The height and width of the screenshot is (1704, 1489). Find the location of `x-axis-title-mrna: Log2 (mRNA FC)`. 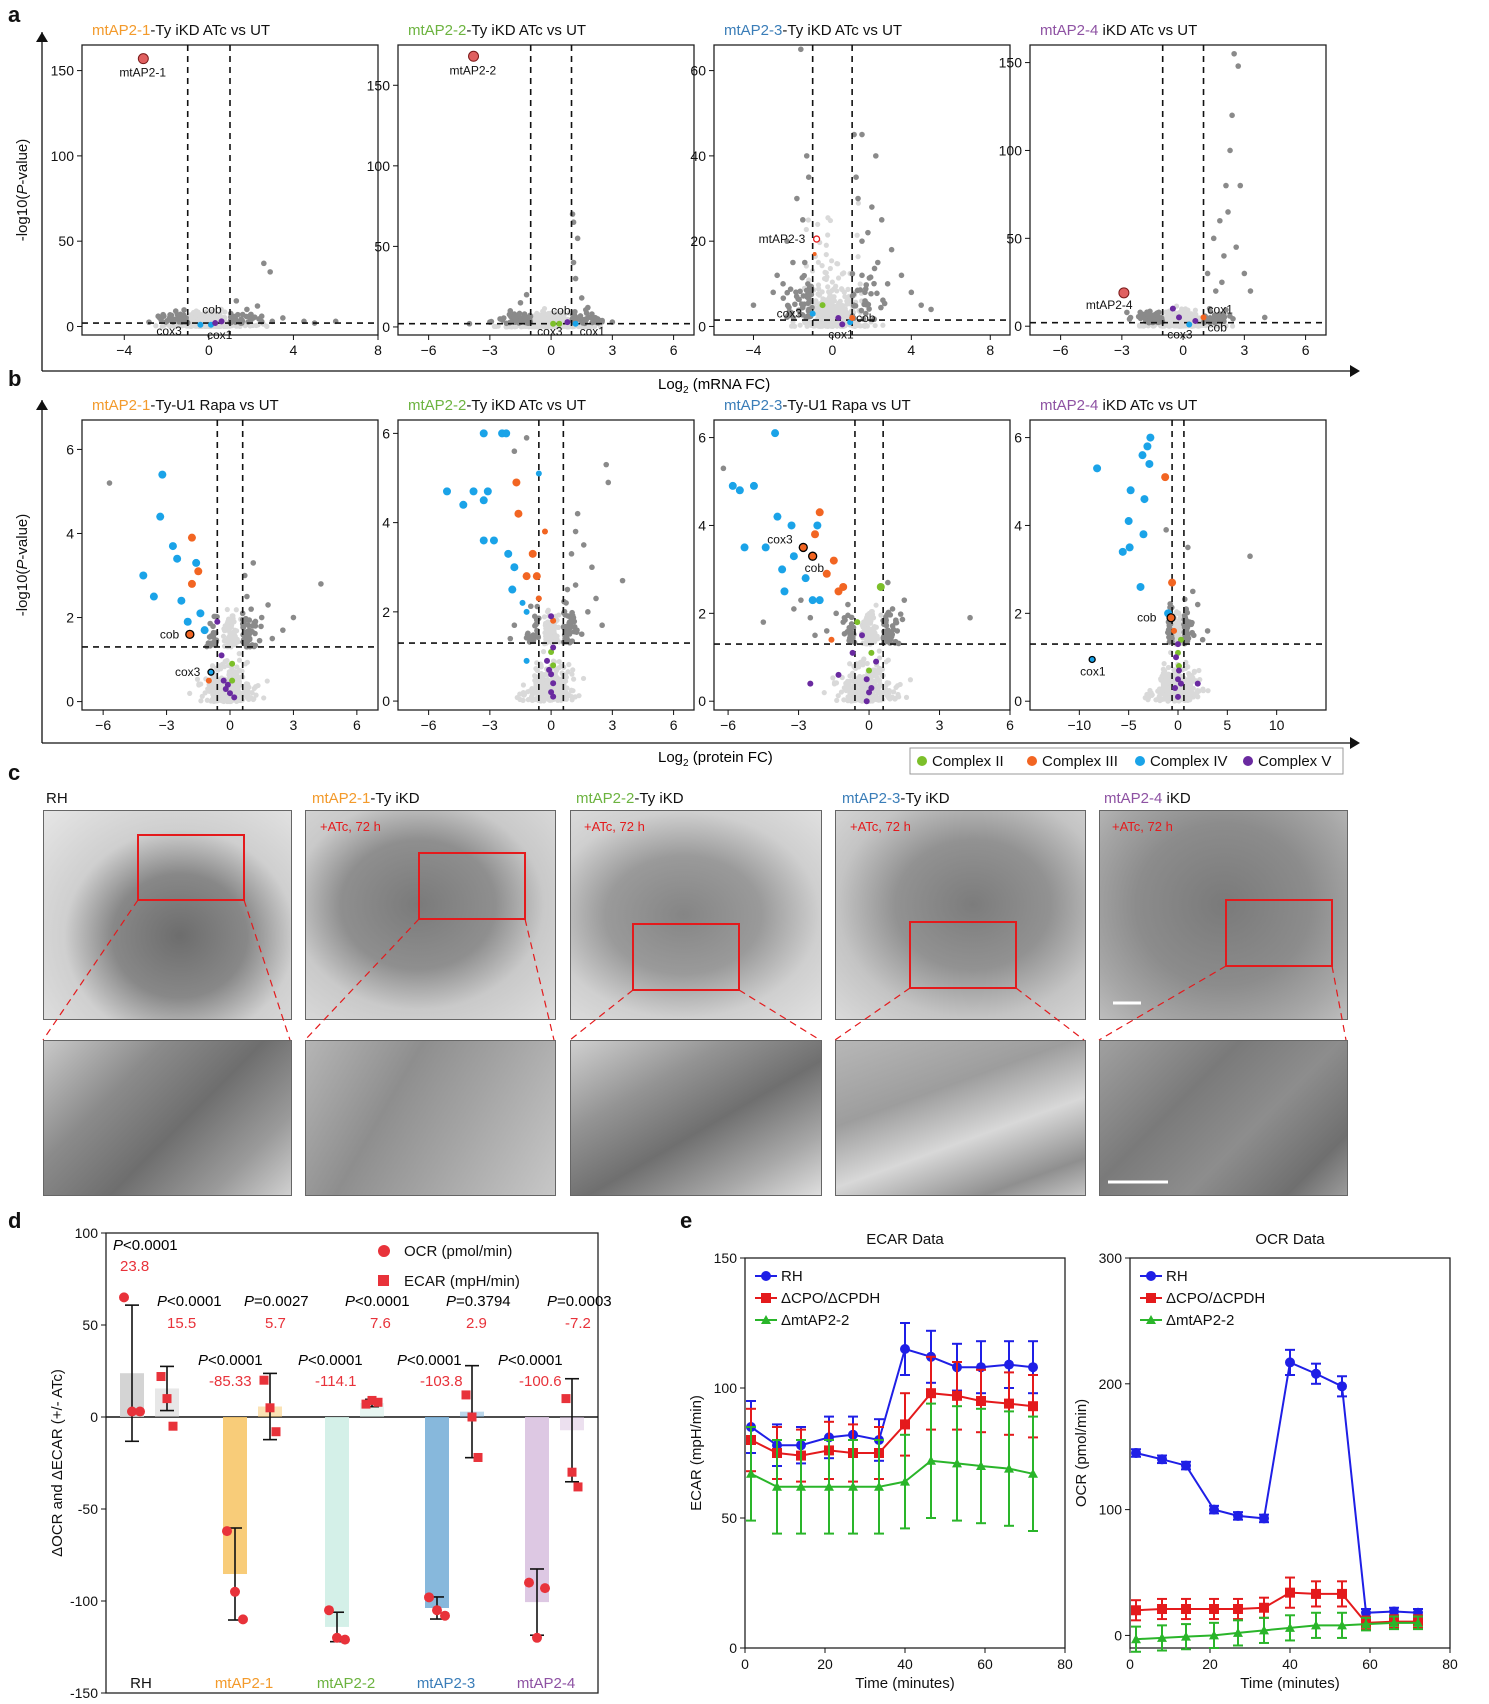

x-axis-title-mrna: Log2 (mRNA FC) is located at coordinates (714, 386).